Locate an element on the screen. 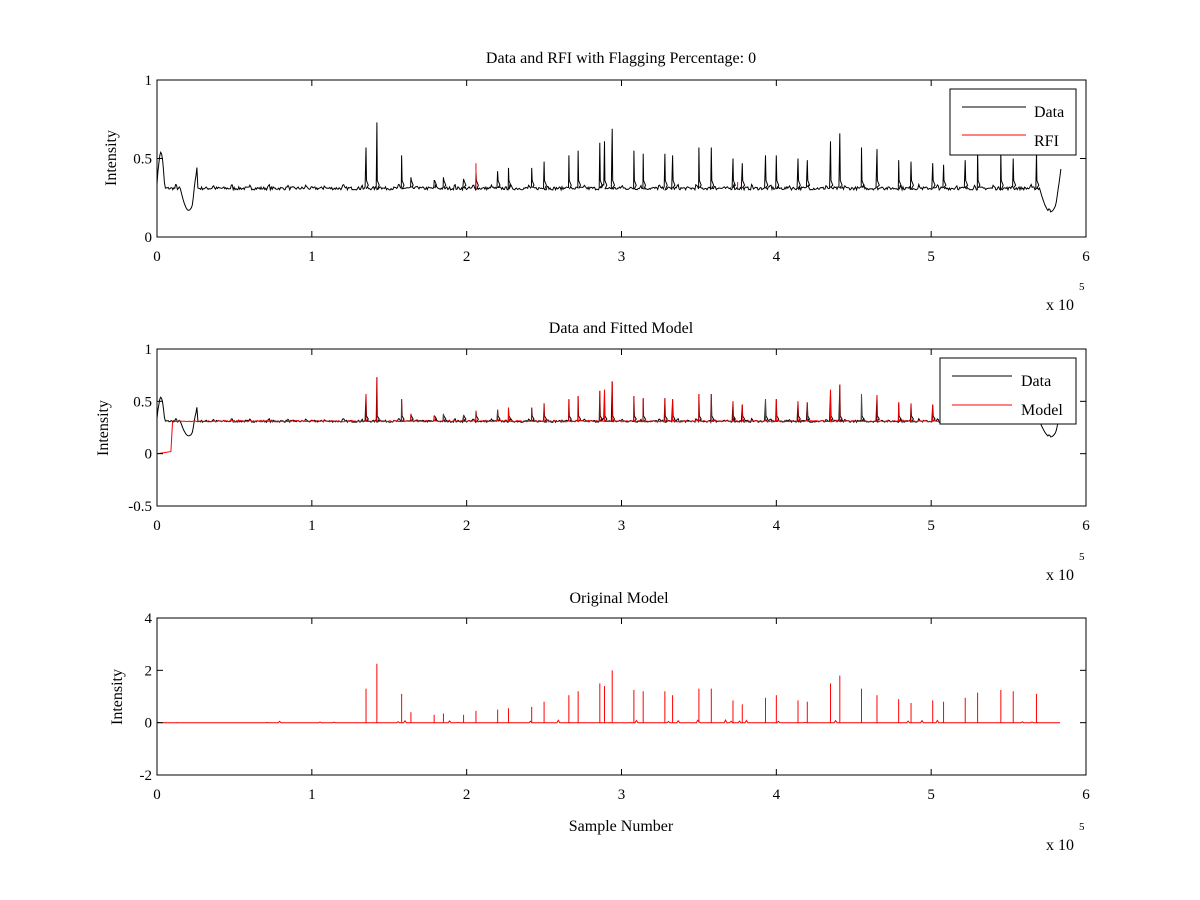 The height and width of the screenshot is (900, 1200). panel-1-x-multiplier-exp: 5 is located at coordinates (1082, 287).